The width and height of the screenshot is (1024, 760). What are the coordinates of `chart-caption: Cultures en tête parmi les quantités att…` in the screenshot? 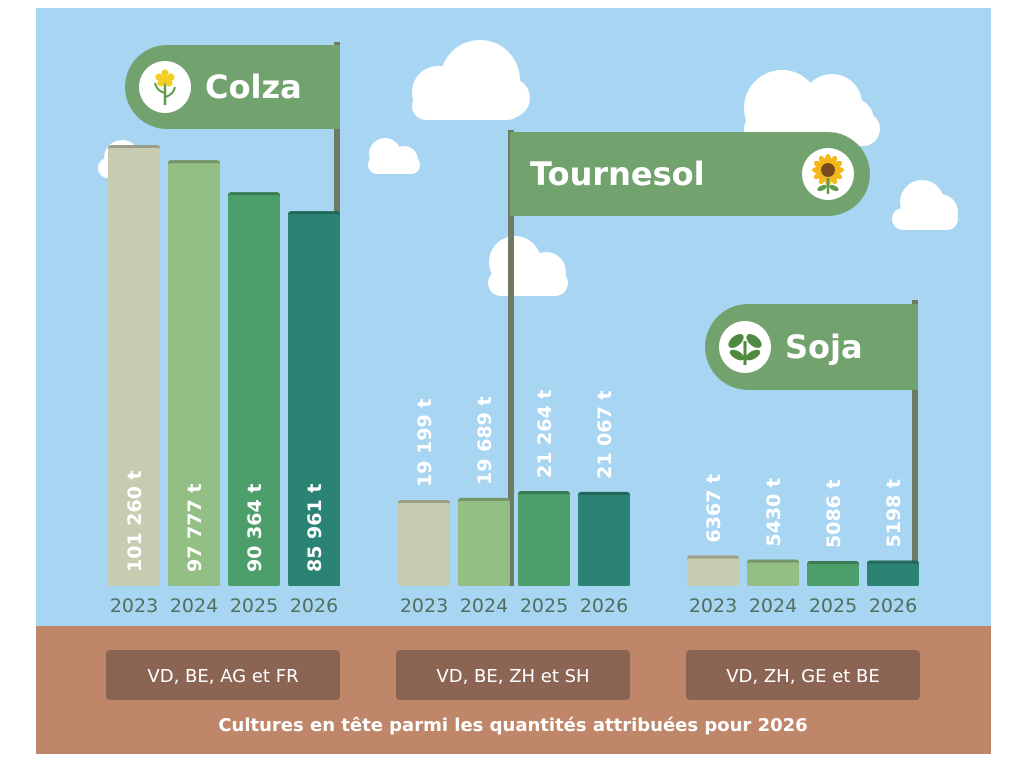 It's located at (512, 725).